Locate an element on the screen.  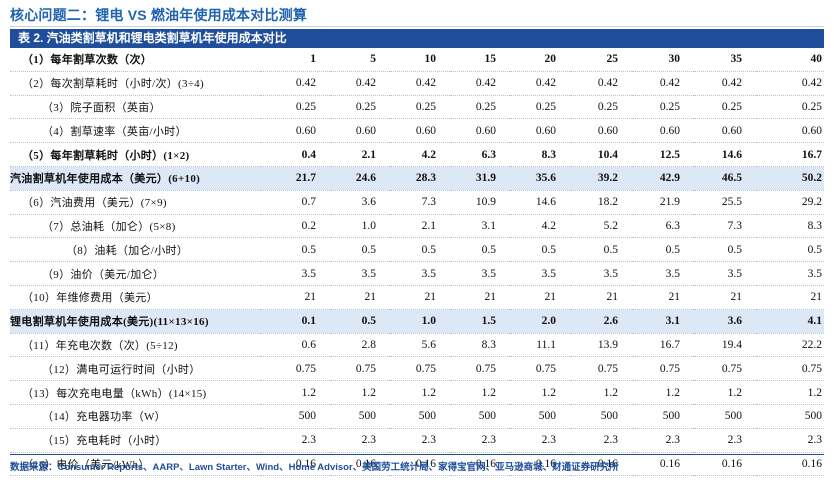
table-cell: 15 is located at coordinates (480, 60).